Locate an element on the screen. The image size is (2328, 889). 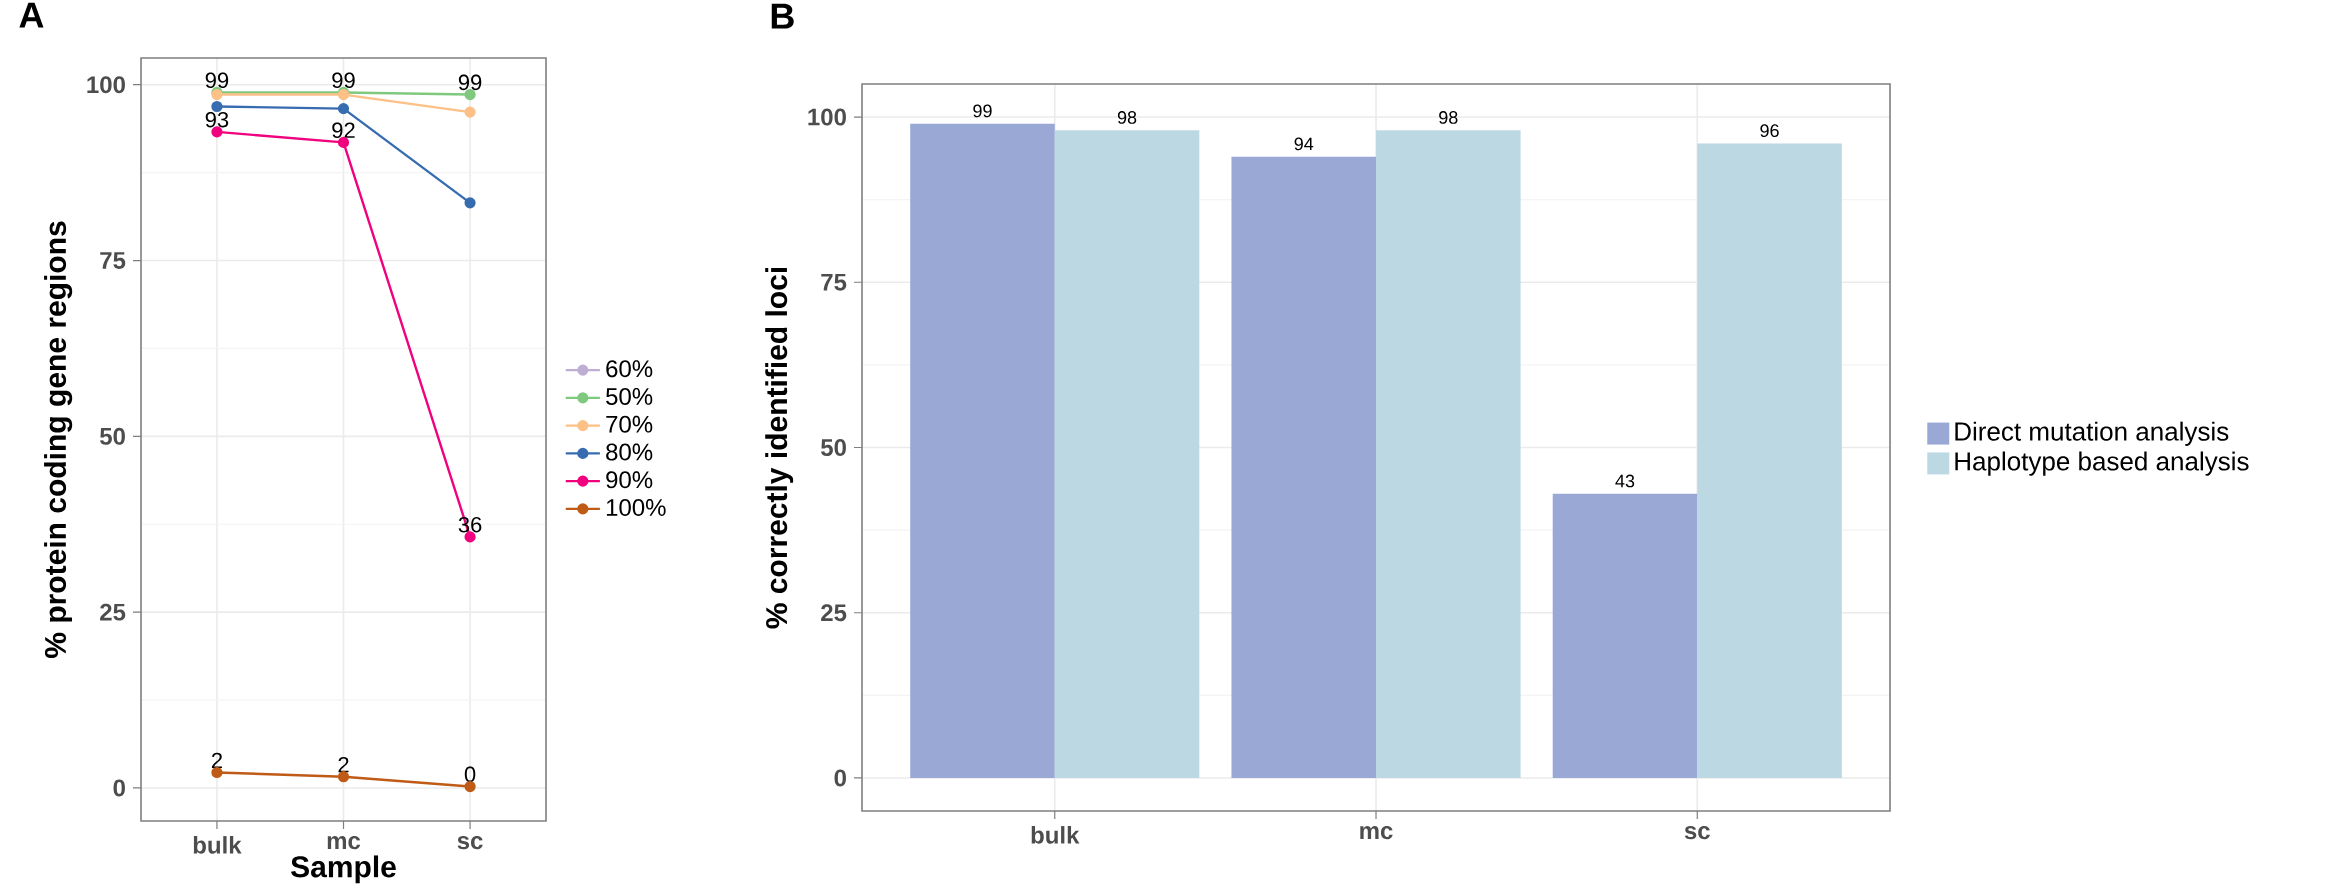
legend-label: 100% is located at coordinates (636, 507).